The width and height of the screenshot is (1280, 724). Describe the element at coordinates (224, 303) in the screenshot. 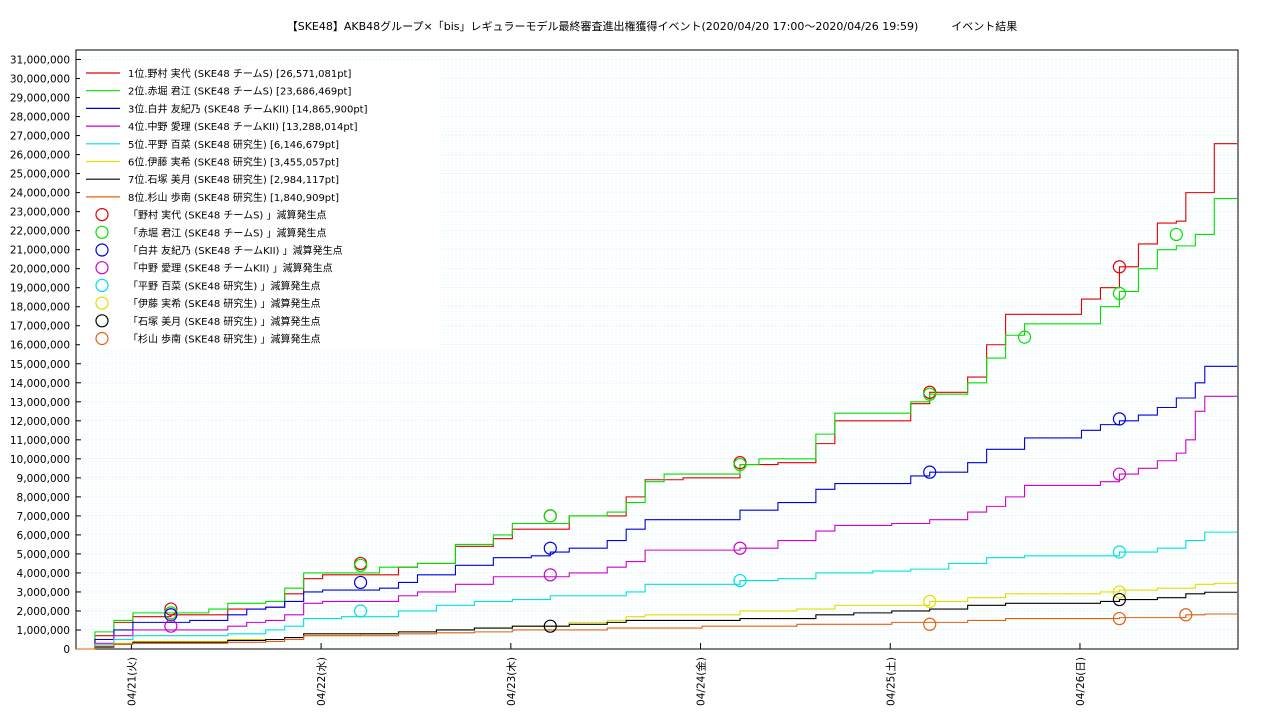

I see `legend-label: 「伊藤 実希 (SKE48 研究生) 」減算発生点` at that location.